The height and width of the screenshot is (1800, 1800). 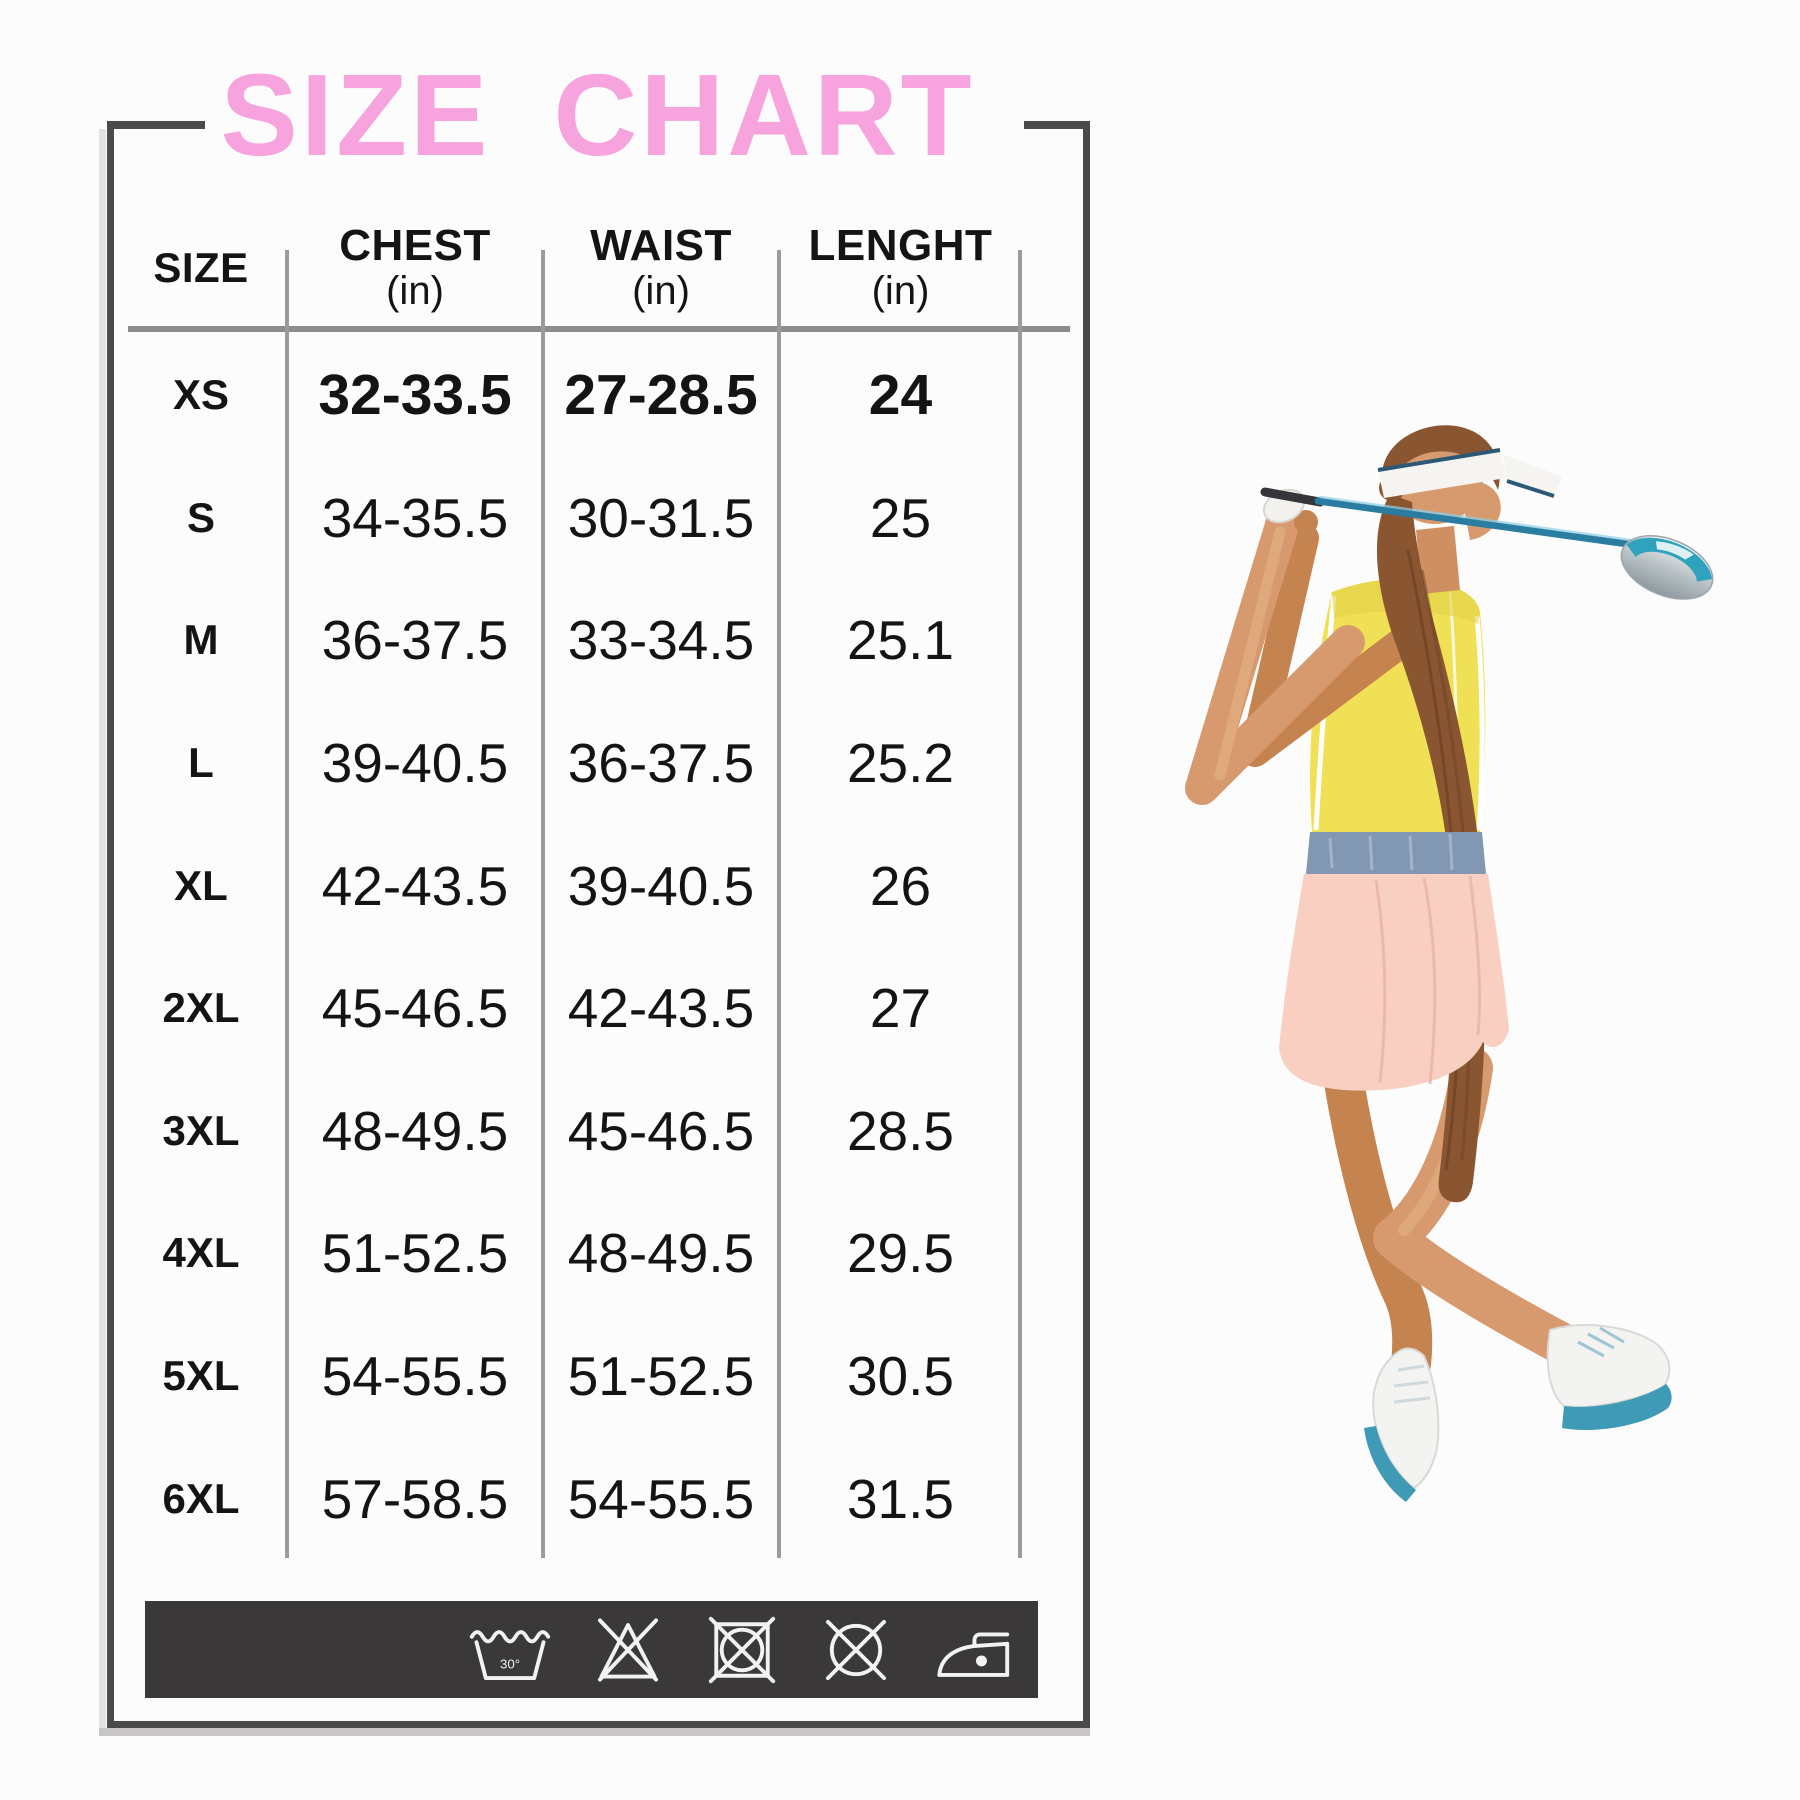 What do you see at coordinates (900, 1253) in the screenshot?
I see `length-cell: 29.5` at bounding box center [900, 1253].